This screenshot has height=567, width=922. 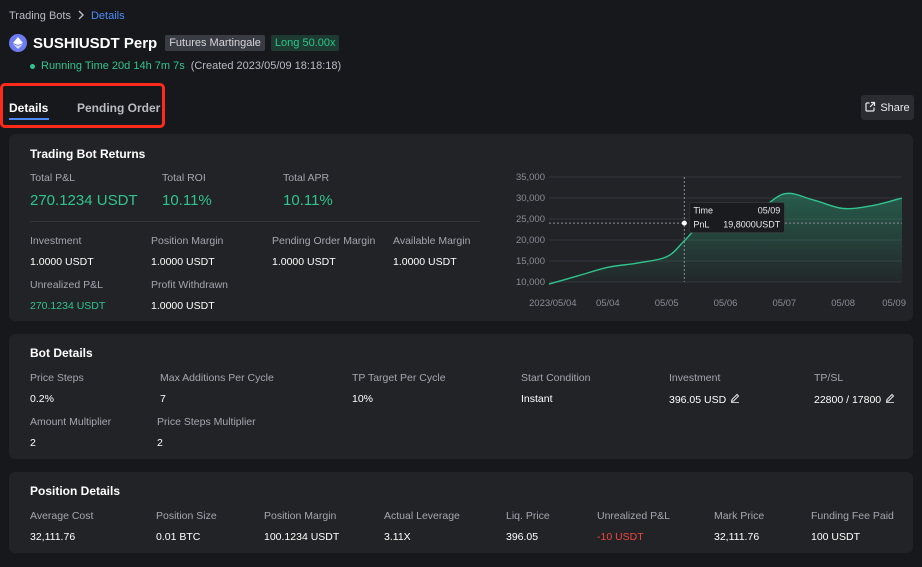 I want to click on field-value: 22800 / 17800, so click(x=854, y=399).